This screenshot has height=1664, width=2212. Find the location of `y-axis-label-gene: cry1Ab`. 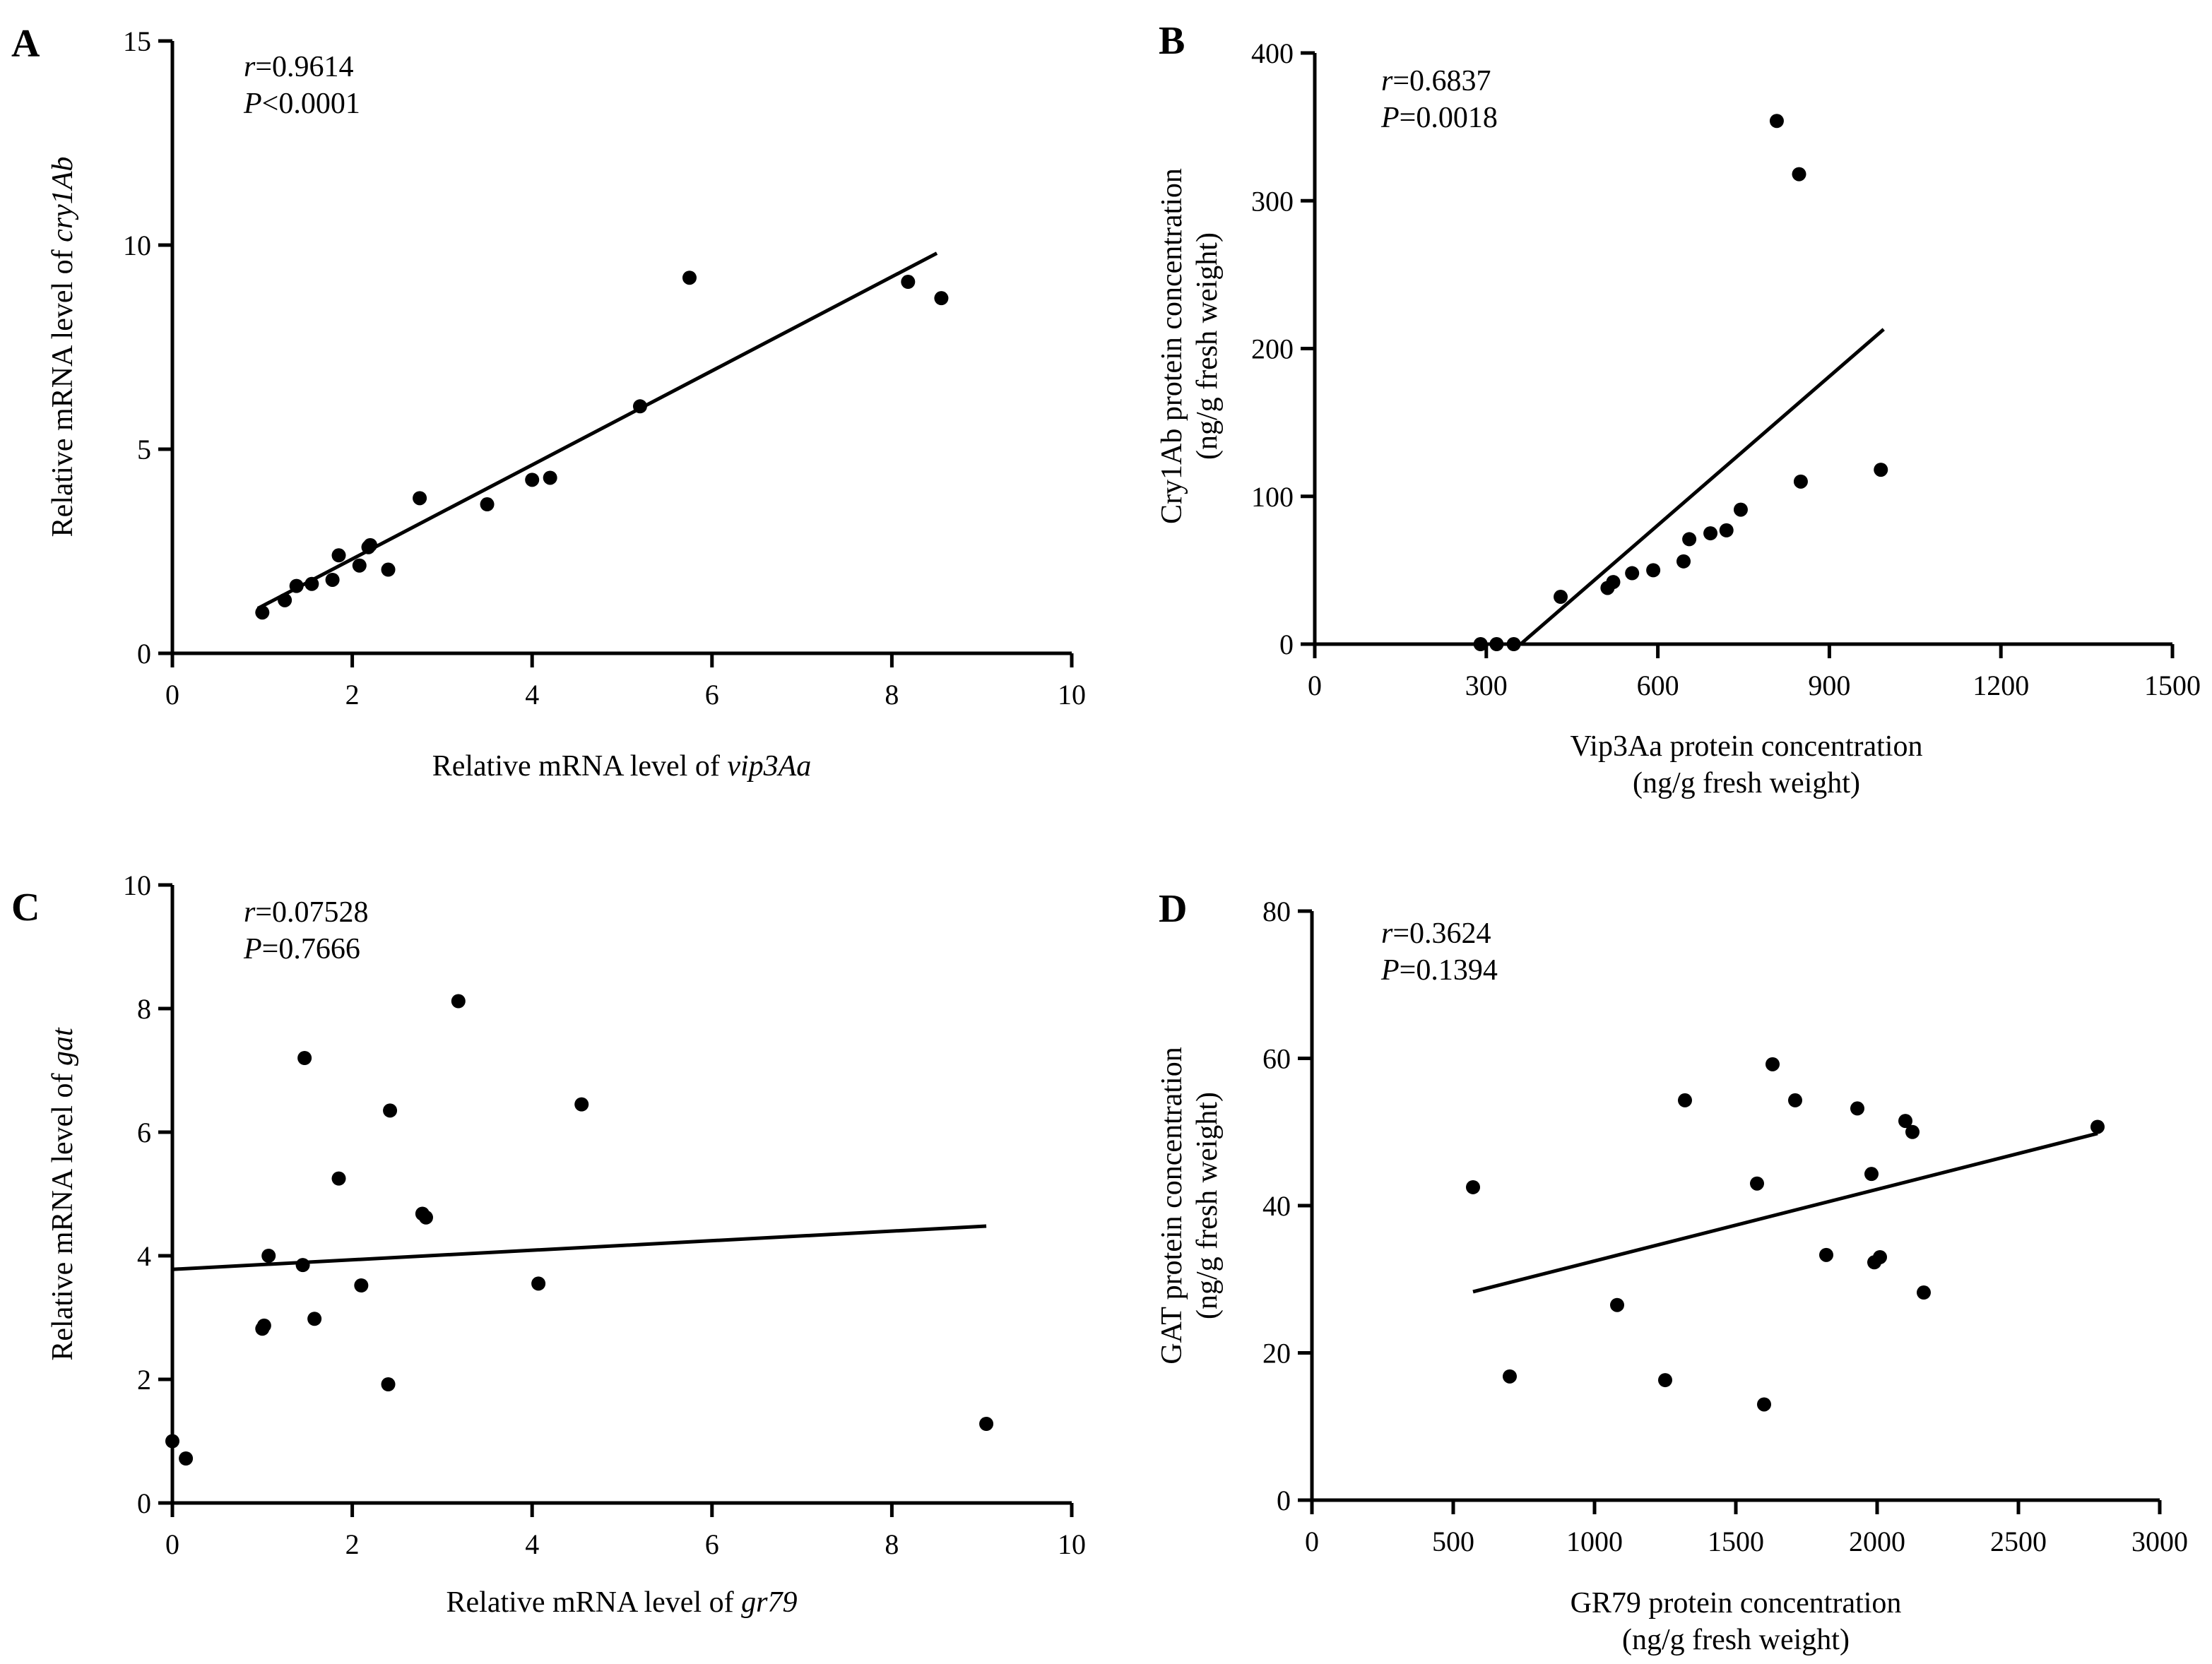

y-axis-label-gene: cry1Ab is located at coordinates (63, 199).